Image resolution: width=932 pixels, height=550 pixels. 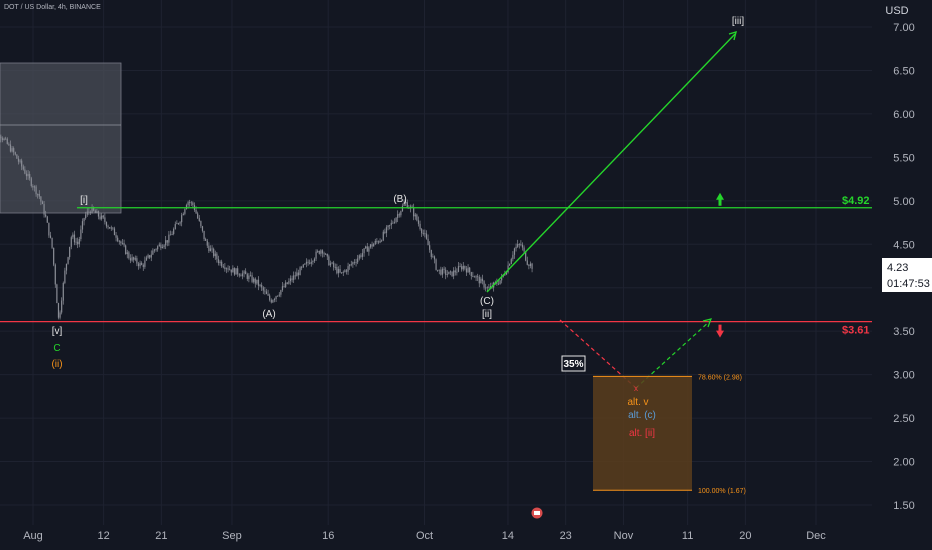 What do you see at coordinates (487, 301) in the screenshot?
I see `wave-label-c-paren: (C)` at bounding box center [487, 301].